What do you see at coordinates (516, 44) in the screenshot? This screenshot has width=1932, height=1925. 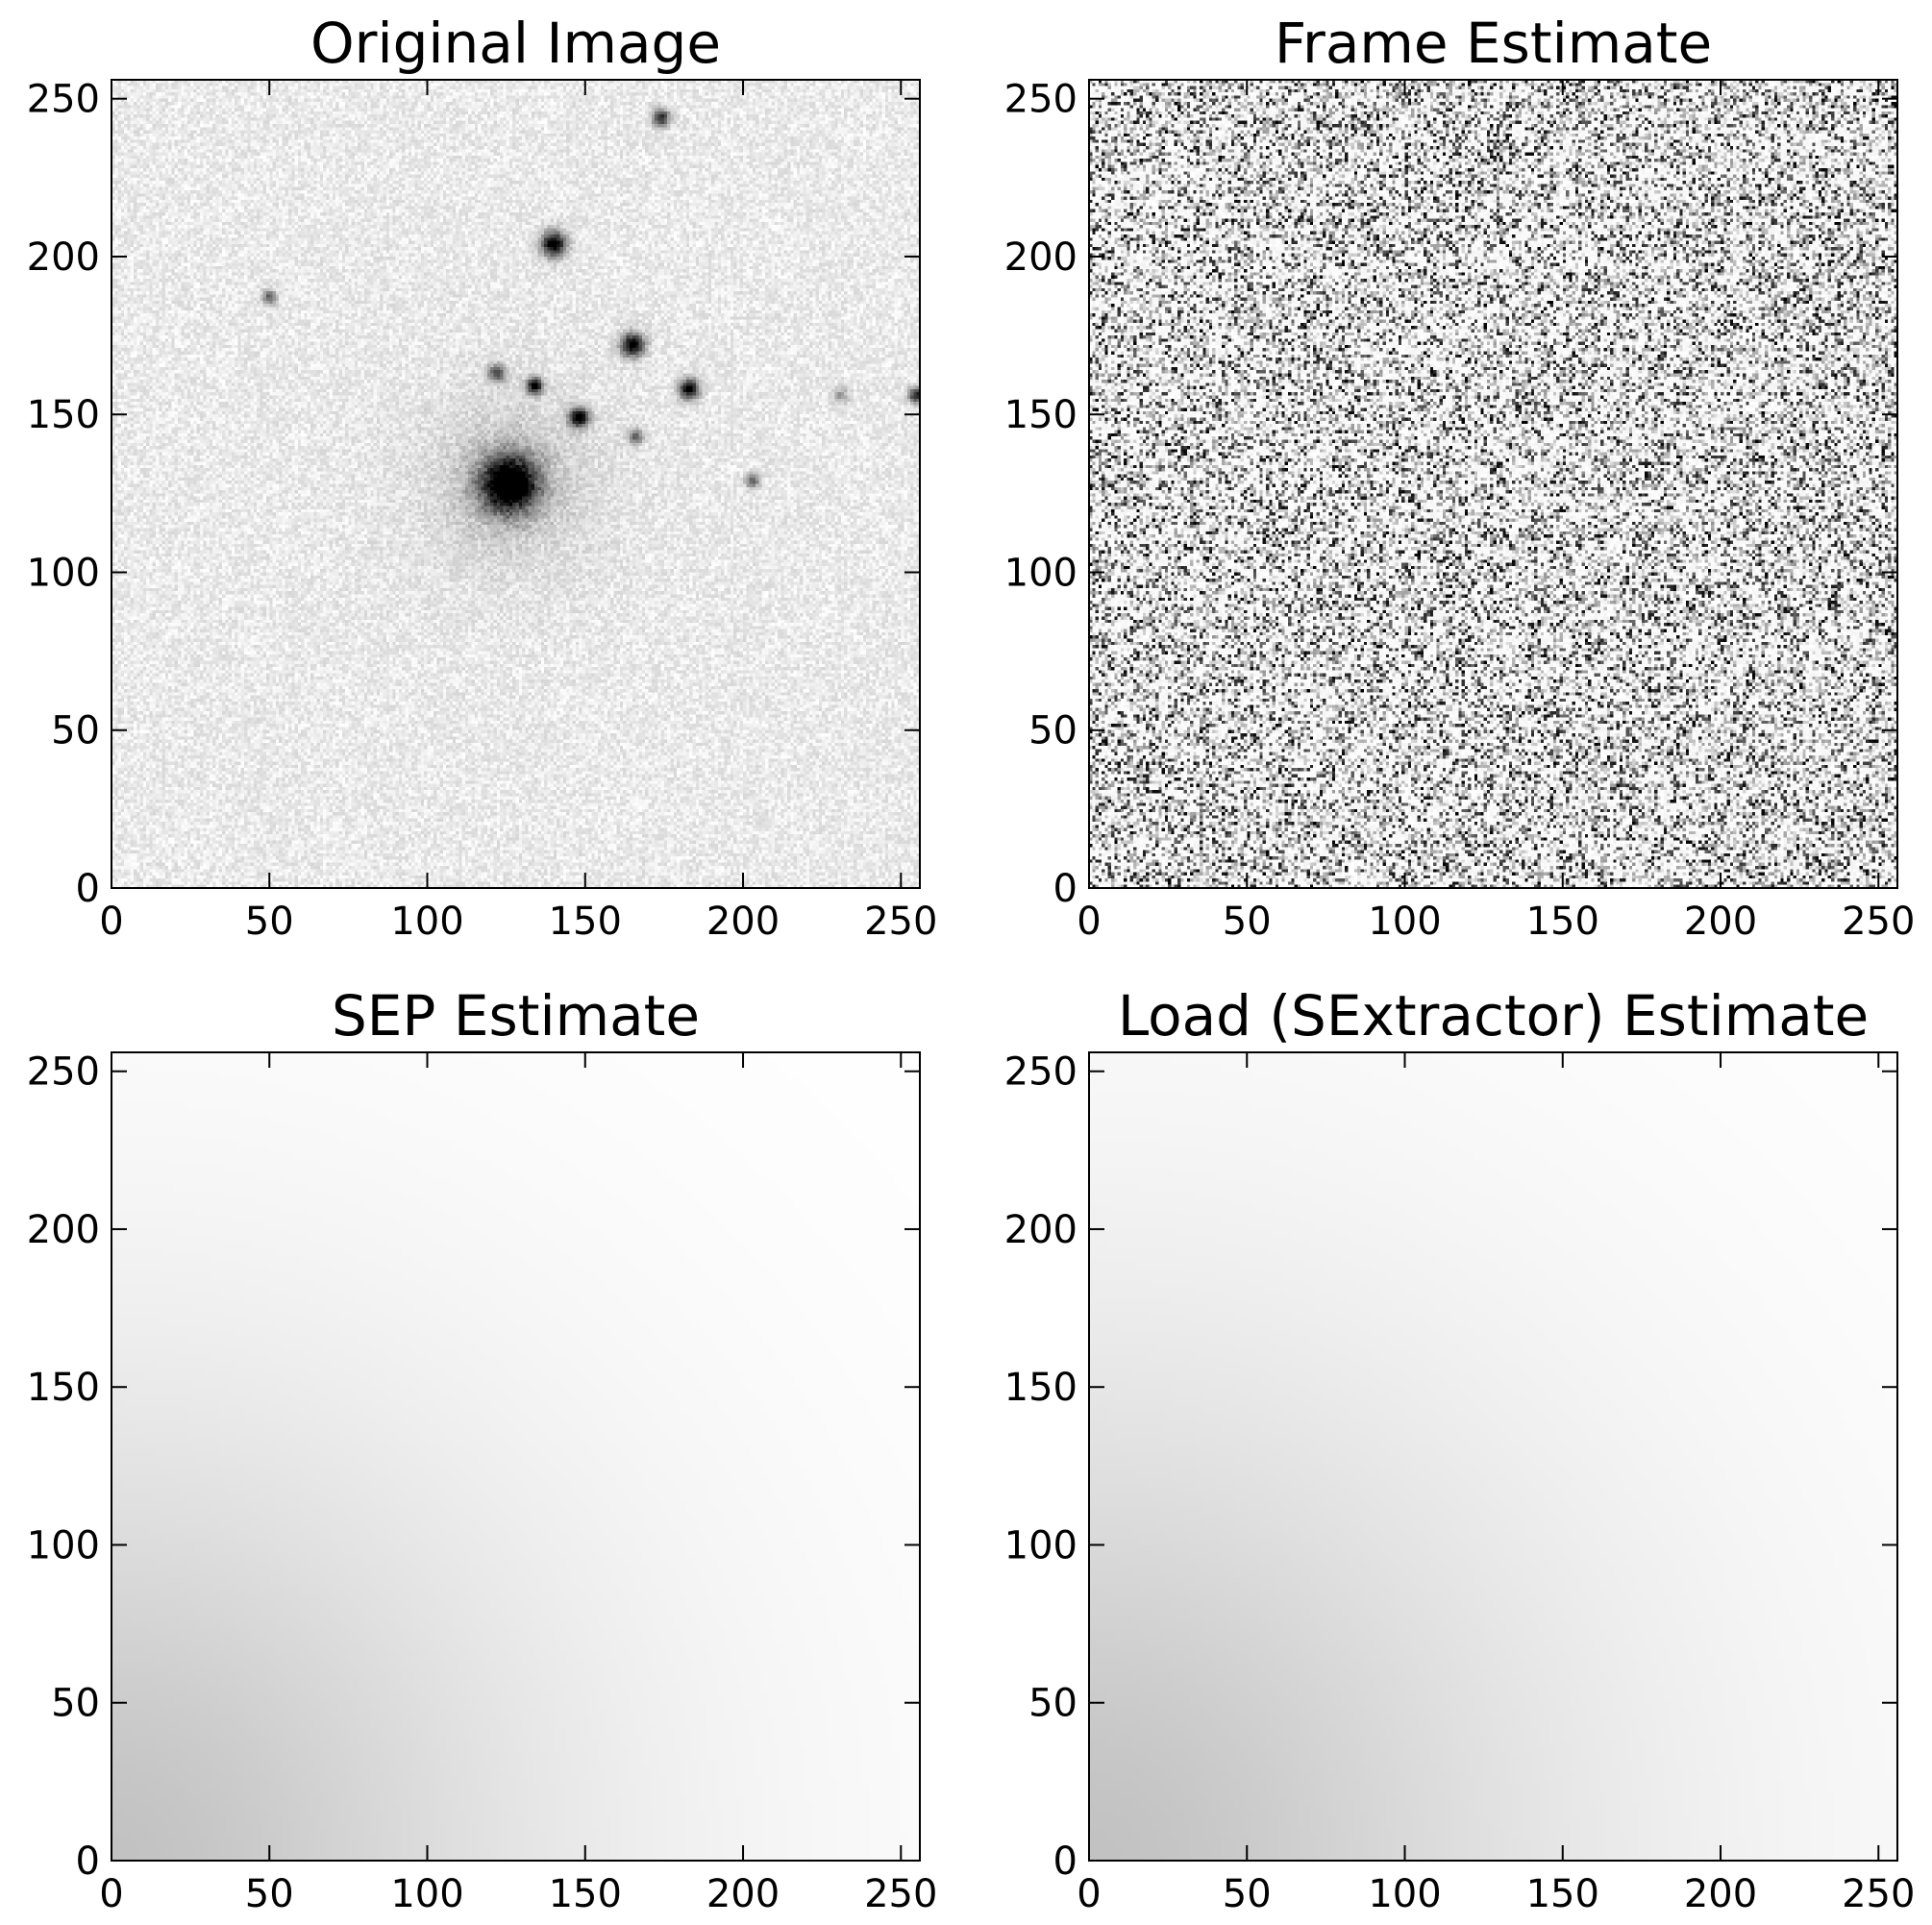 I see `panel-title: Original Image` at bounding box center [516, 44].